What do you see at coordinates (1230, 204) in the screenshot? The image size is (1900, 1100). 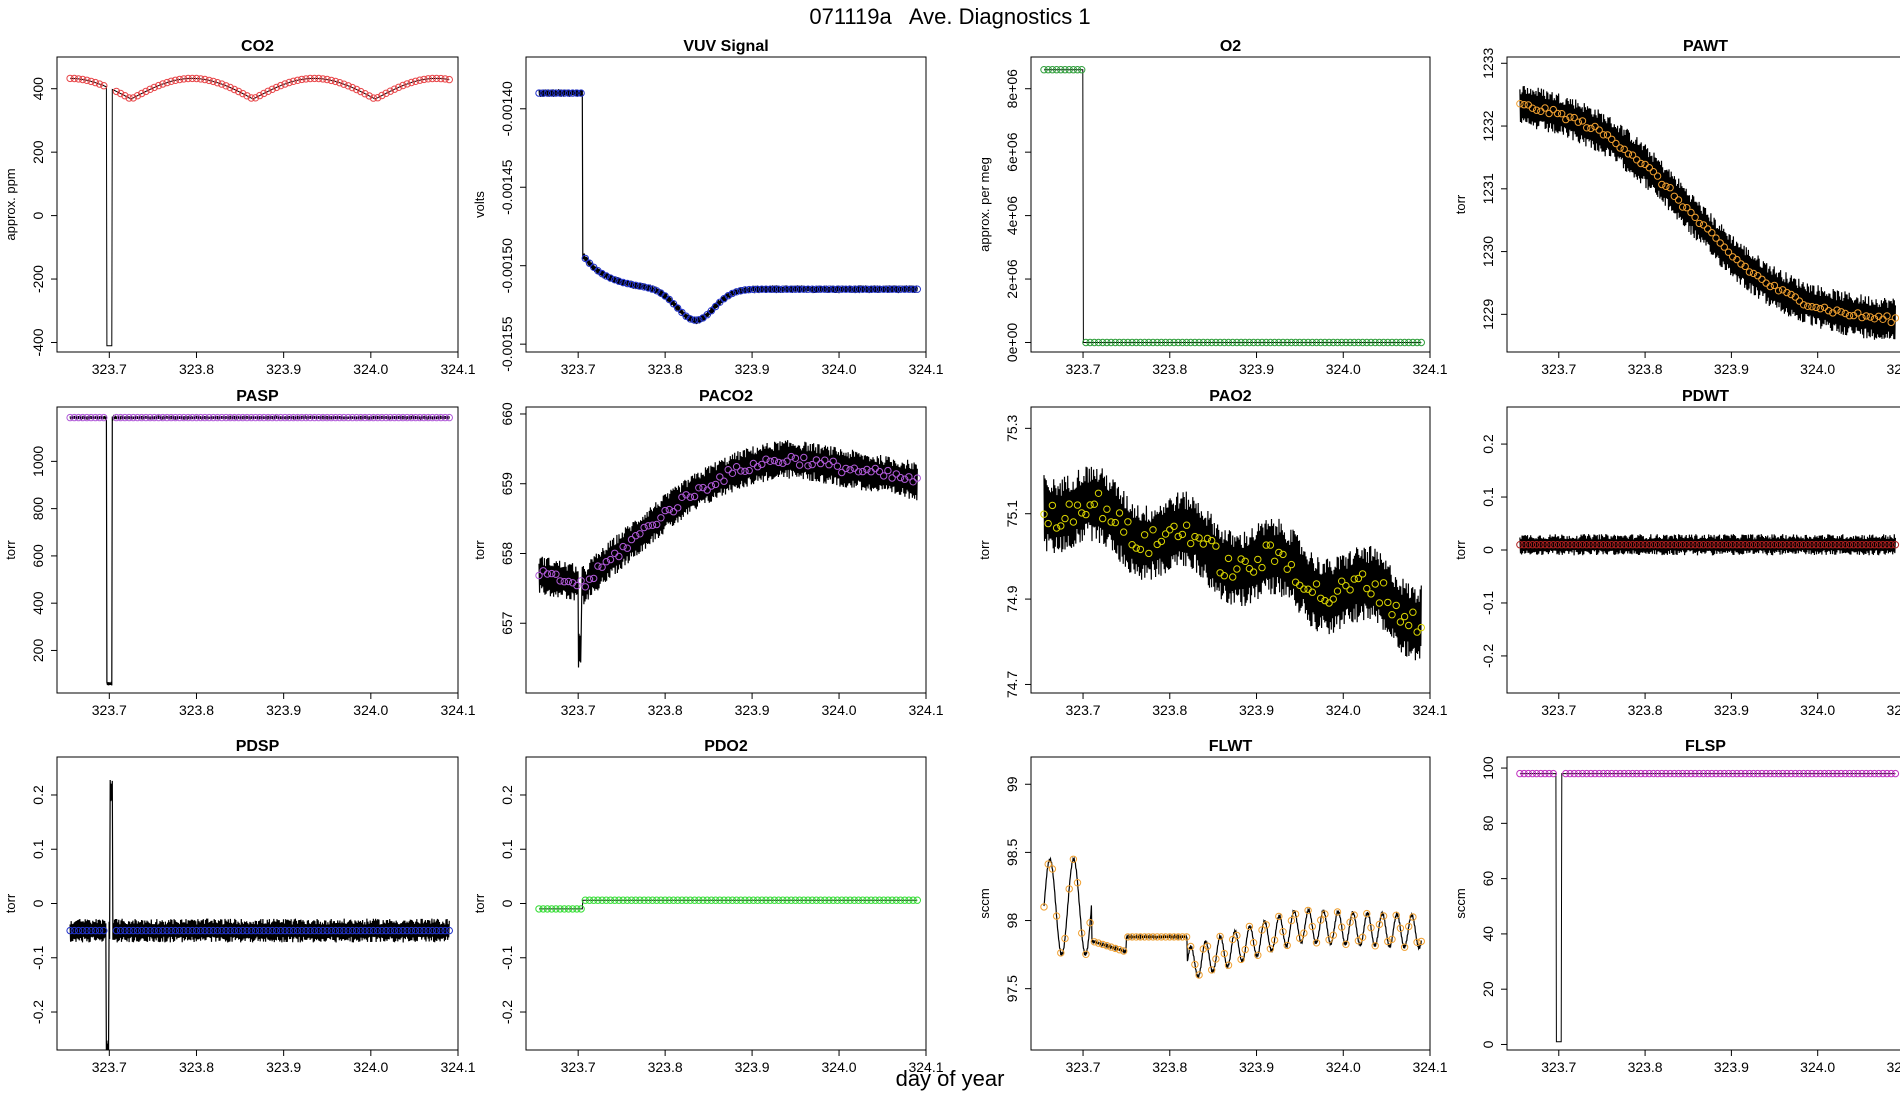 I see `plot-frame` at bounding box center [1230, 204].